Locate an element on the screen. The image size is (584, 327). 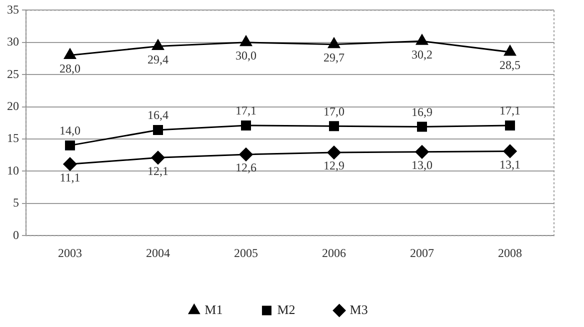
x-tick-label: 2006 is located at coordinates (334, 253).